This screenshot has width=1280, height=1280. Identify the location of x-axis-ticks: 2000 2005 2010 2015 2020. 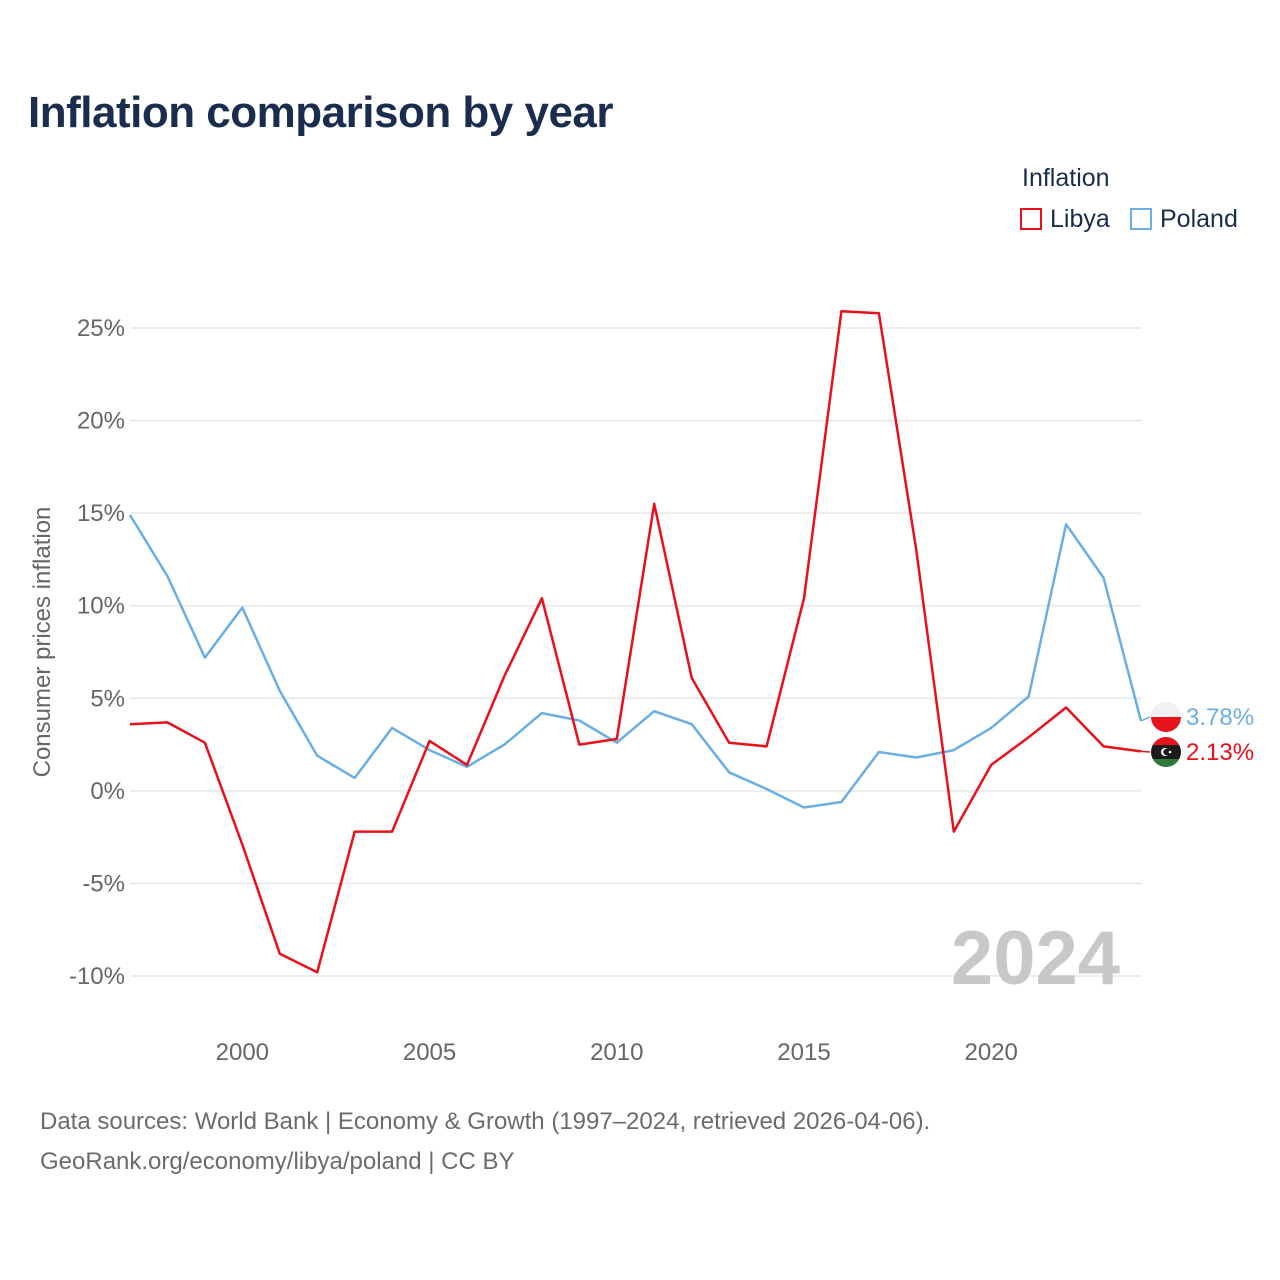
(617, 1052).